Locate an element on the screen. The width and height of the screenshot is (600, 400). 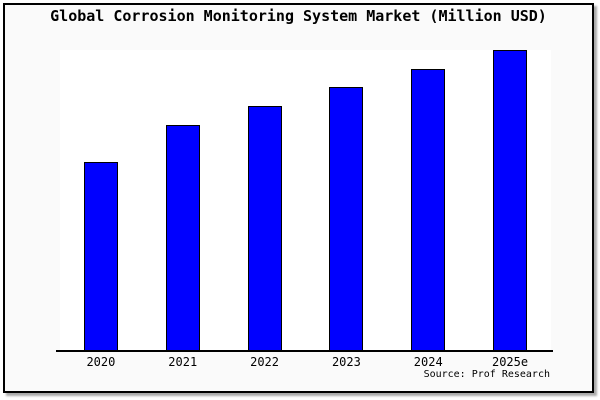
bar-slot-2023 is located at coordinates (346, 200).